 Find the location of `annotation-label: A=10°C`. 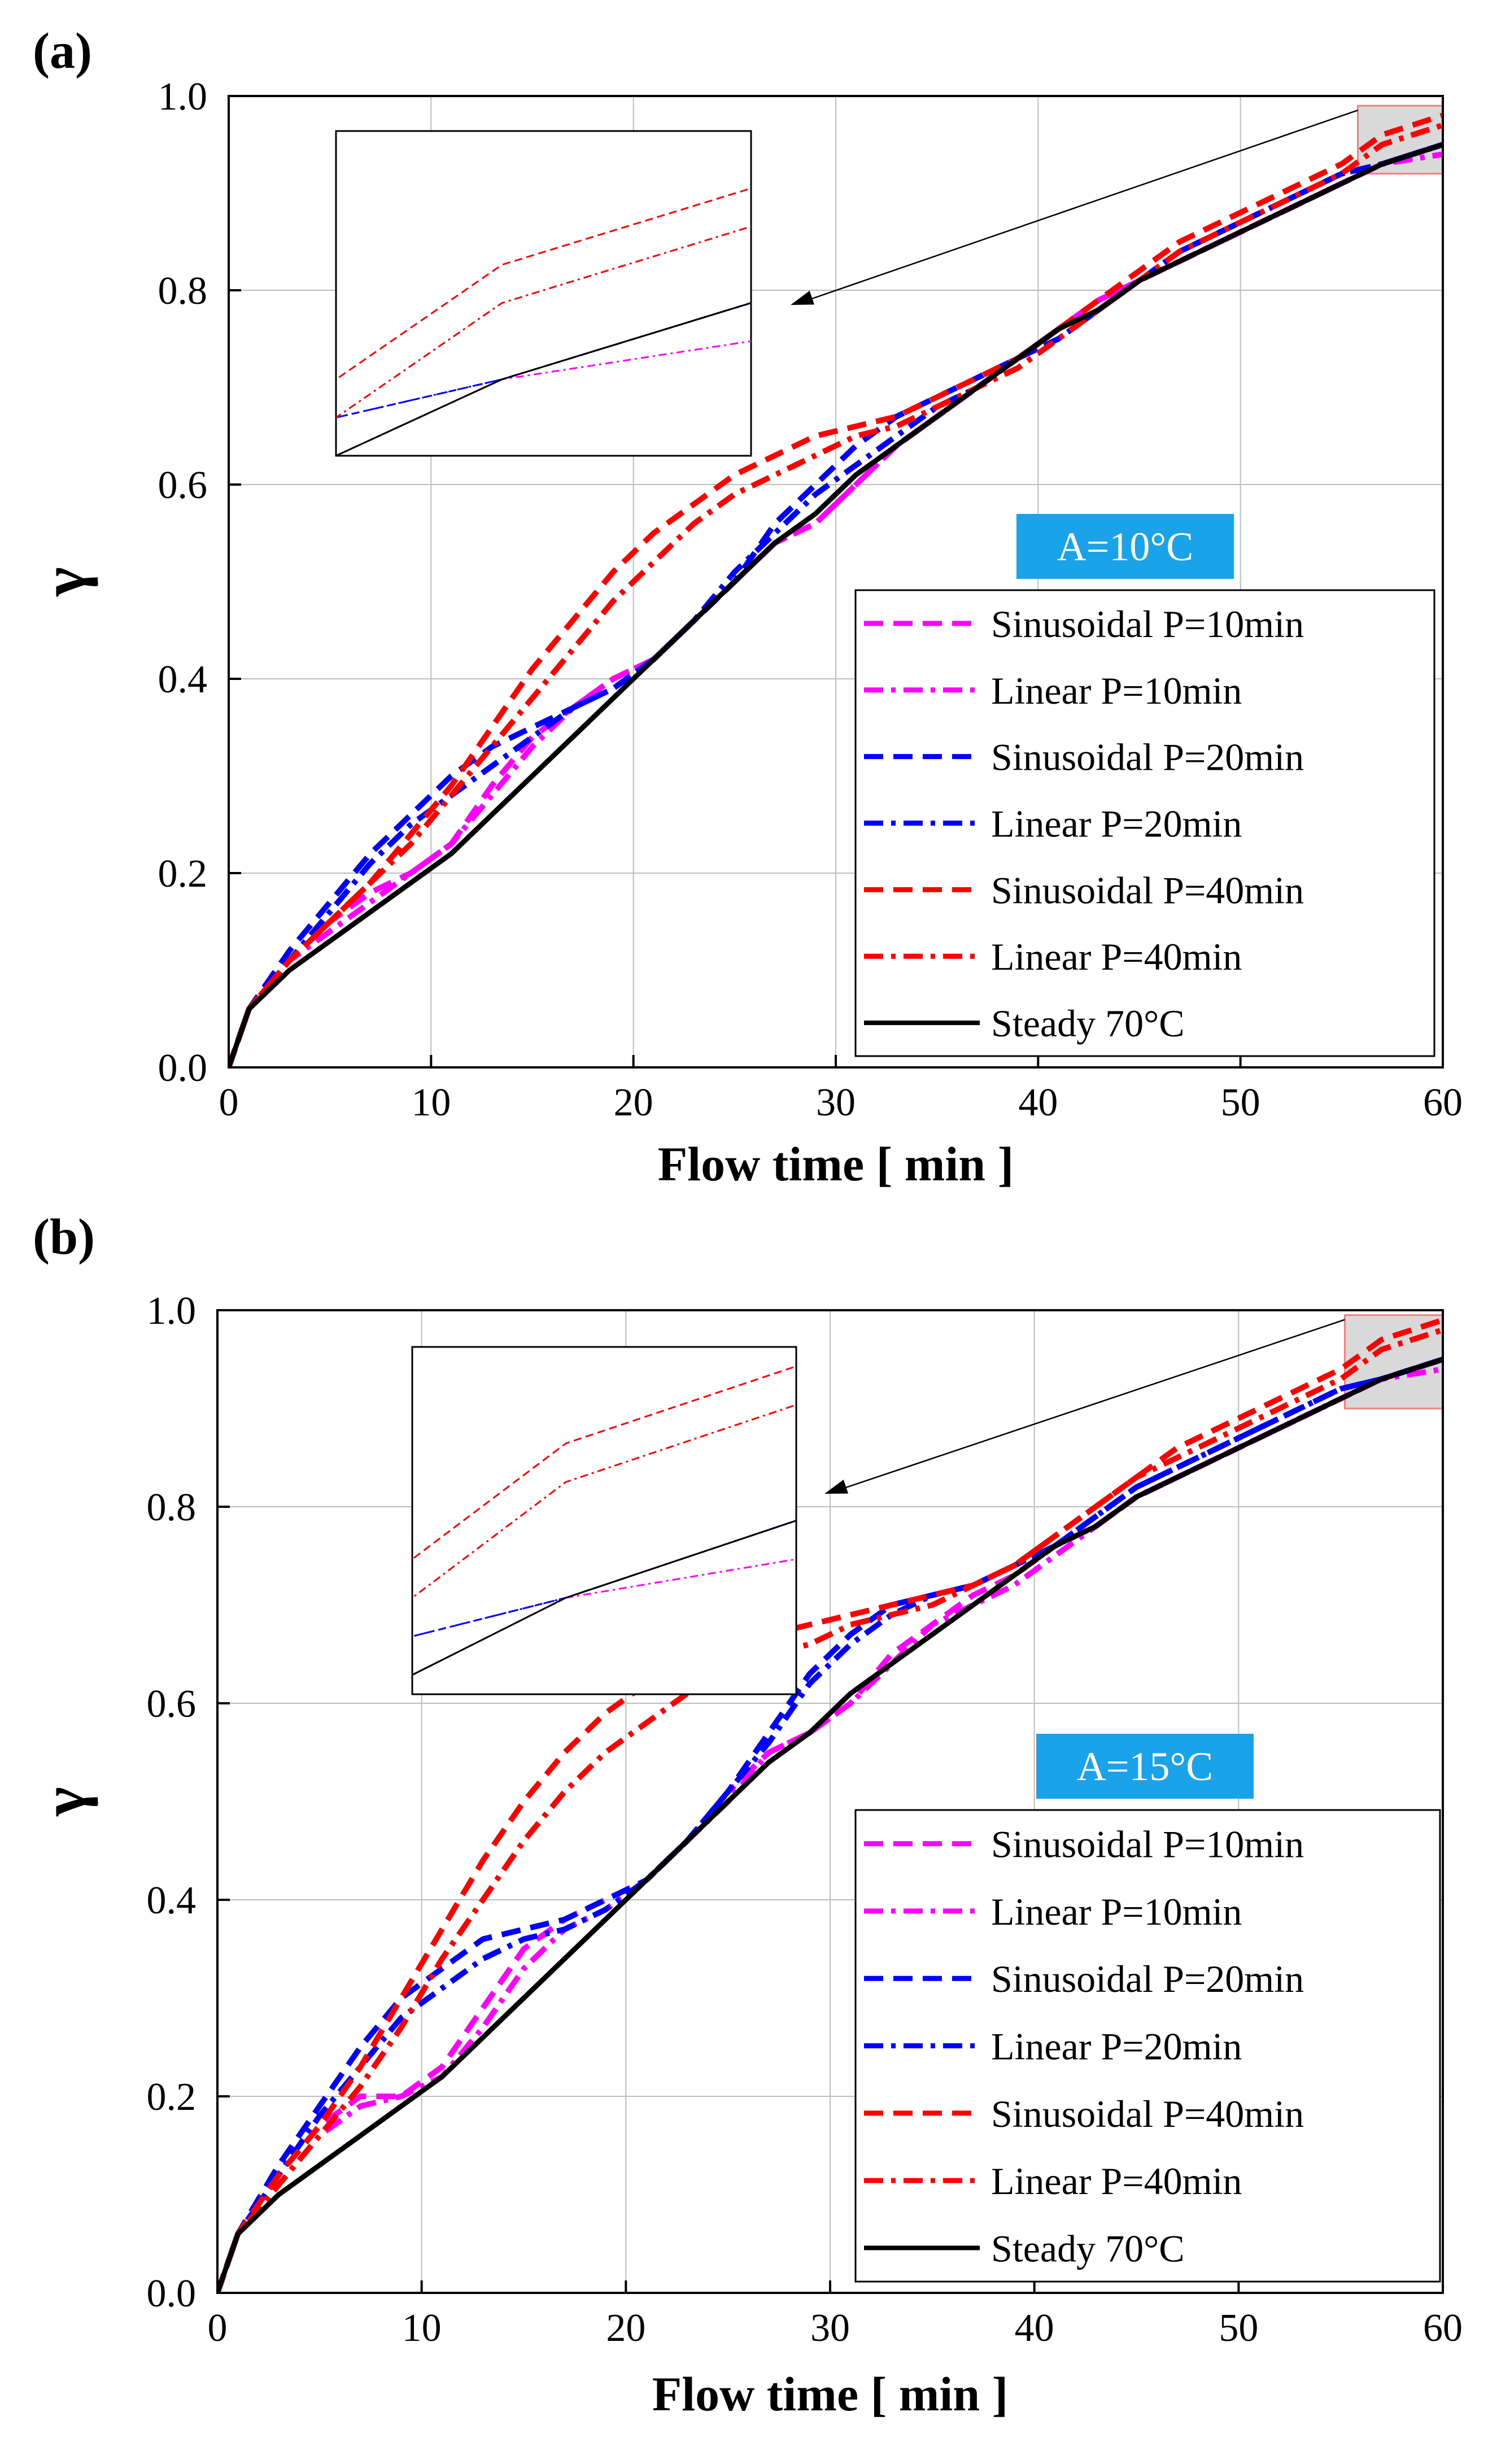

annotation-label: A=10°C is located at coordinates (1125, 547).